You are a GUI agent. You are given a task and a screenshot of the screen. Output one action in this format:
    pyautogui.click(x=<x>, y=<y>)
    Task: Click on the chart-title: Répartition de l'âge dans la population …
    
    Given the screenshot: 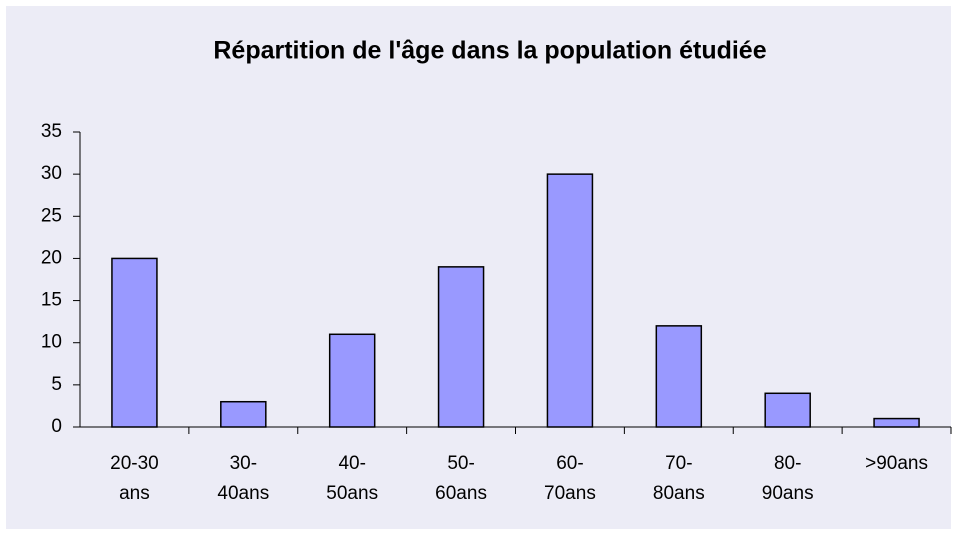 What is the action you would take?
    pyautogui.click(x=489, y=51)
    